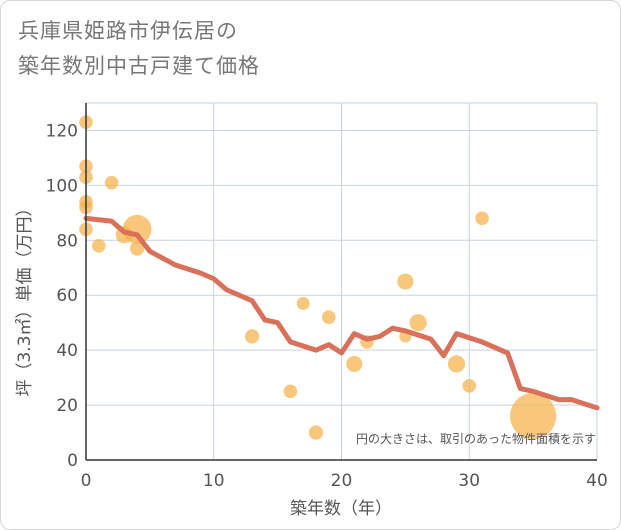 This screenshot has height=530, width=621. What do you see at coordinates (67, 351) in the screenshot?
I see `y-tick-label: 40` at bounding box center [67, 351].